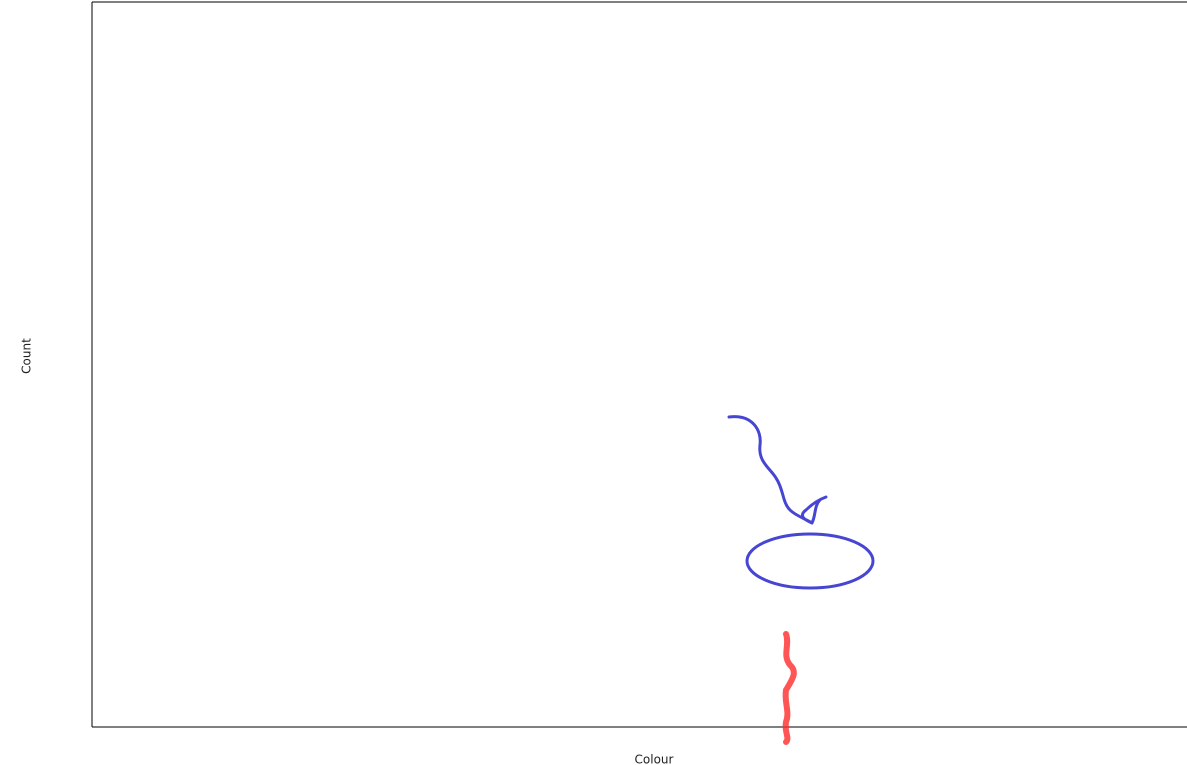 This screenshot has height=765, width=1187. What do you see at coordinates (777, 470) in the screenshot?
I see `drawn-arrow` at bounding box center [777, 470].